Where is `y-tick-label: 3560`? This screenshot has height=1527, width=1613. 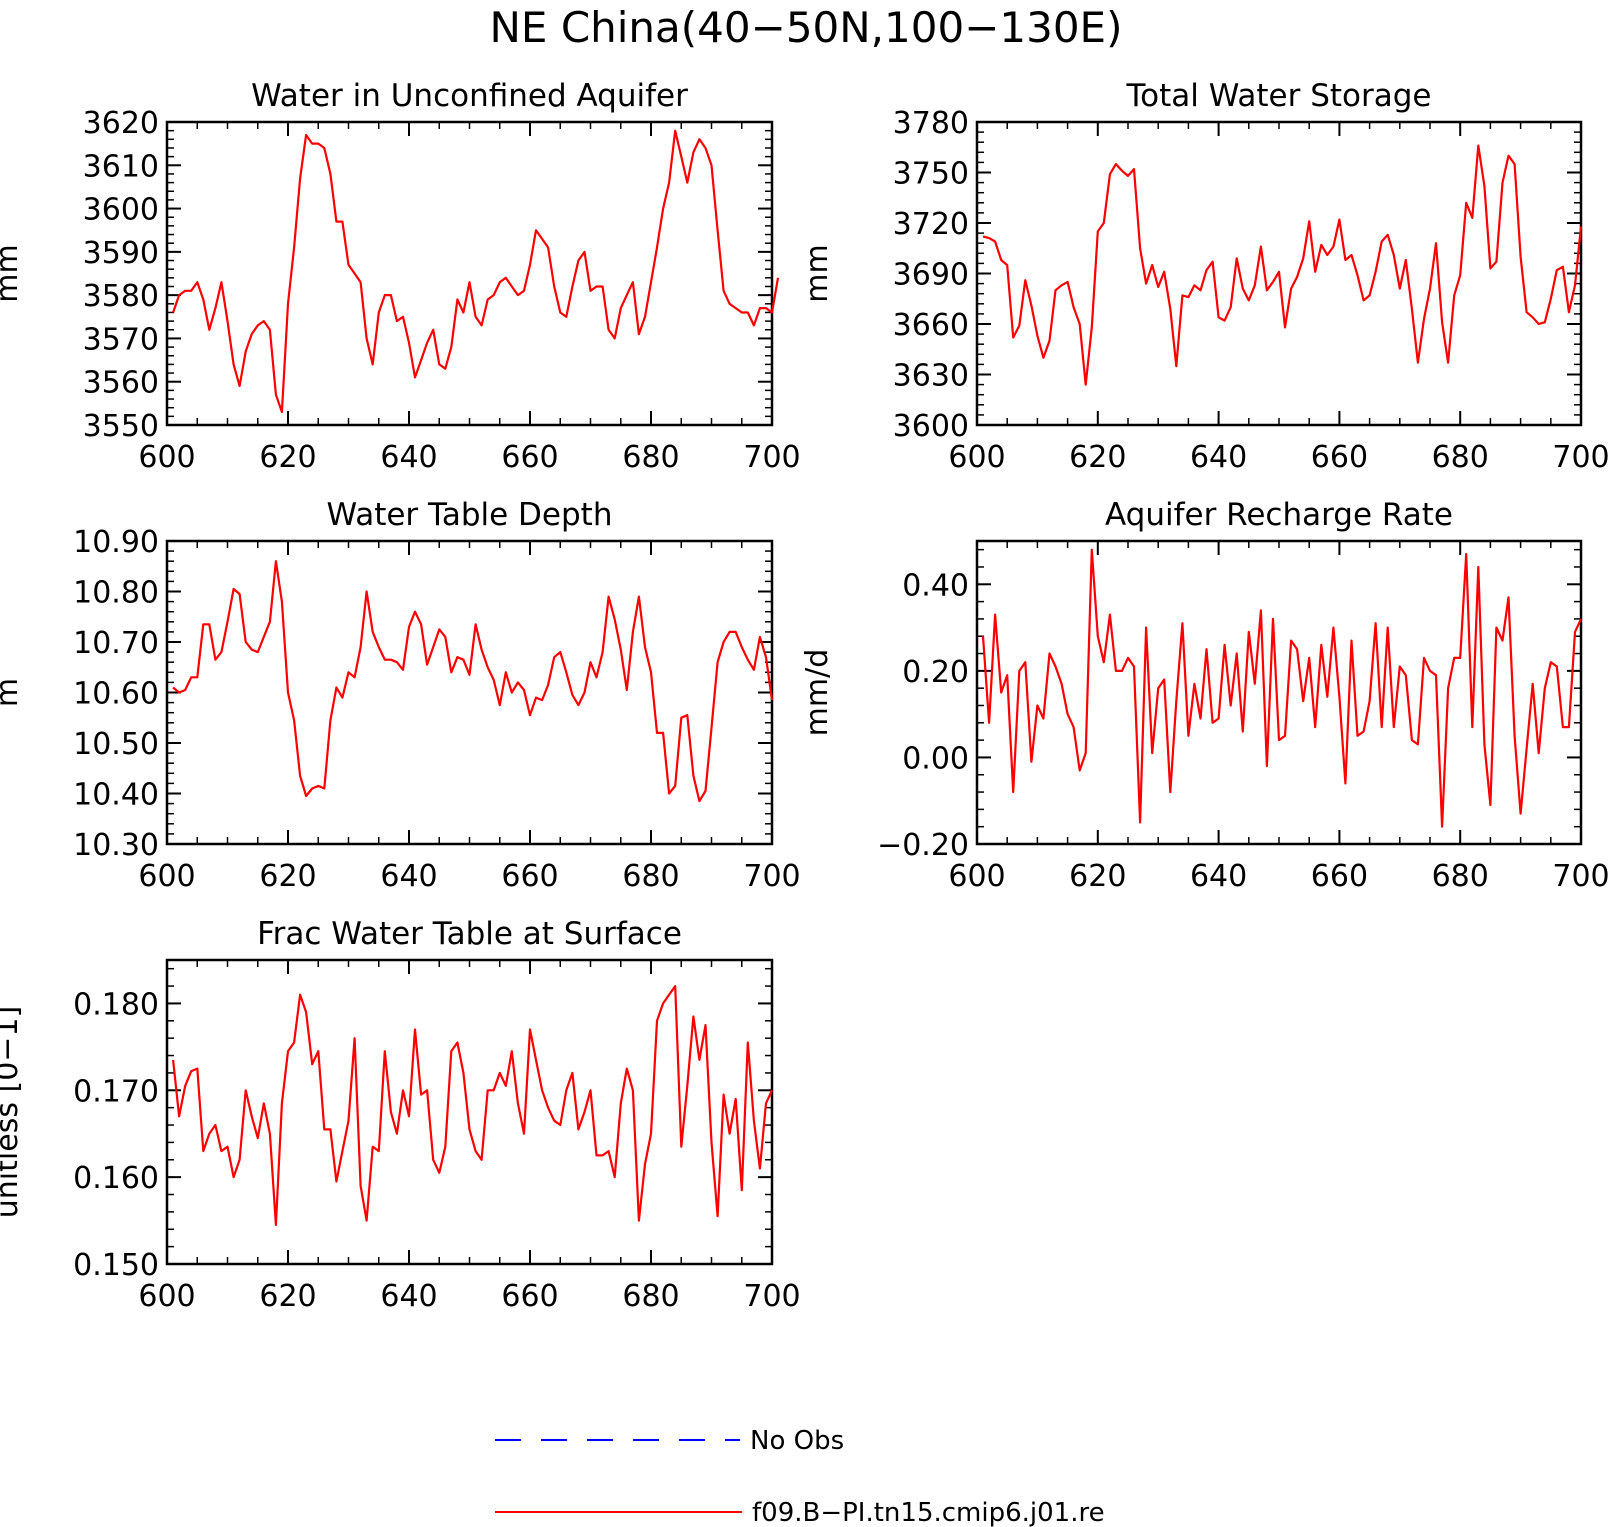 y-tick-label: 3560 is located at coordinates (121, 383).